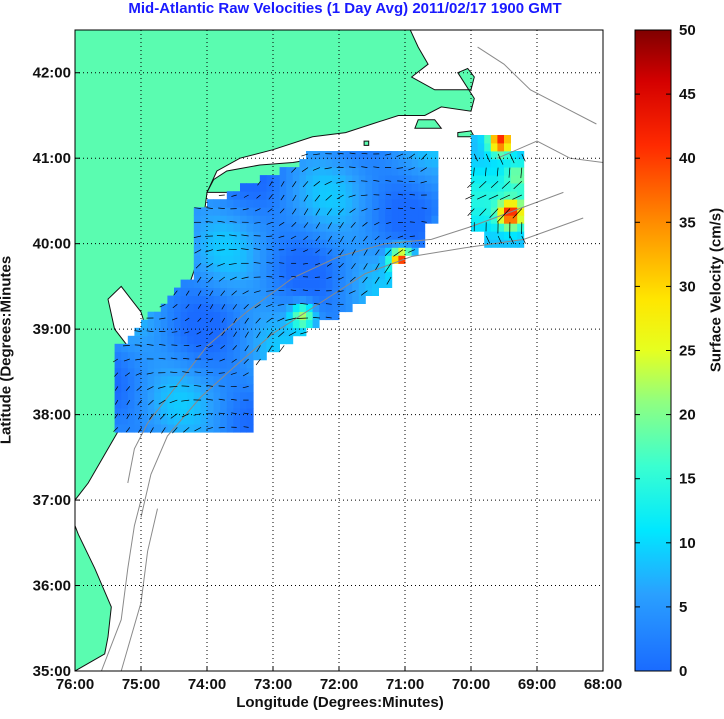 Image resolution: width=724 pixels, height=719 pixels. What do you see at coordinates (52, 158) in the screenshot?
I see `y-tick-label: 41:00` at bounding box center [52, 158].